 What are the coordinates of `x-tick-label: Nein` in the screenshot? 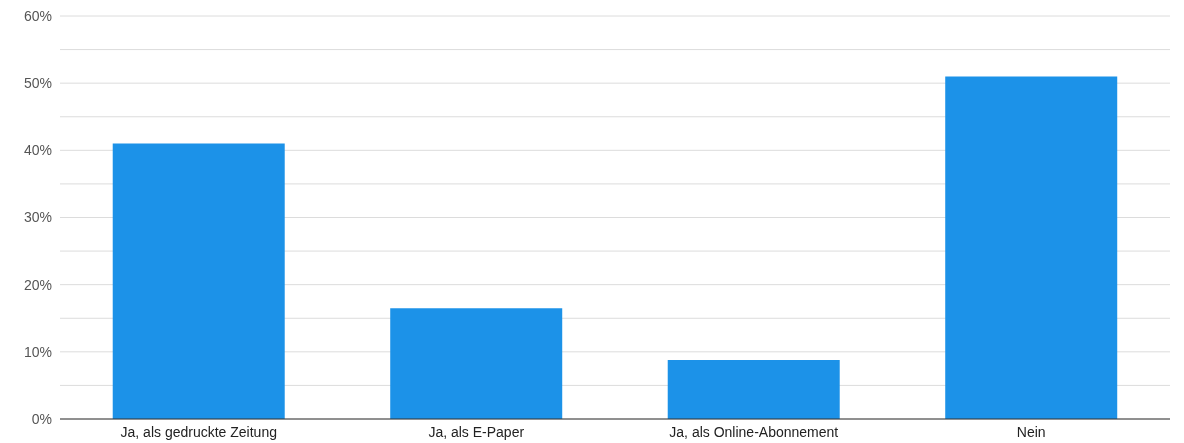 It's located at (1031, 431).